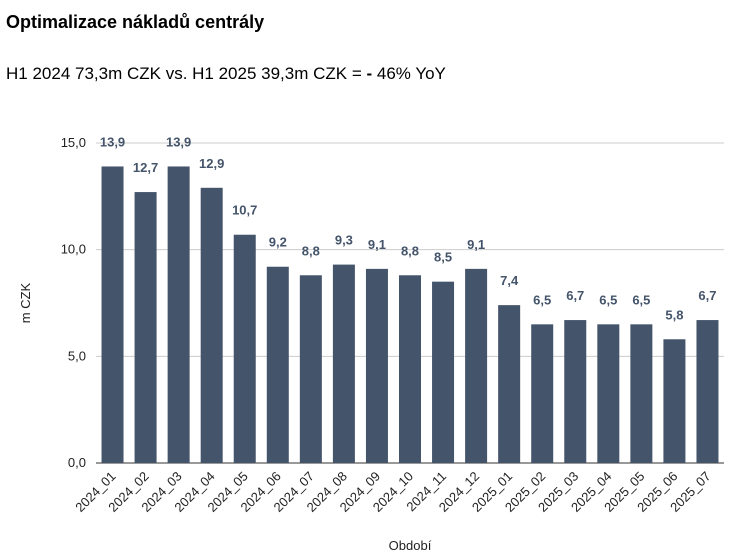 The height and width of the screenshot is (556, 752). Describe the element at coordinates (369, 73) in the screenshot. I see `subtitle-dash: -` at that location.